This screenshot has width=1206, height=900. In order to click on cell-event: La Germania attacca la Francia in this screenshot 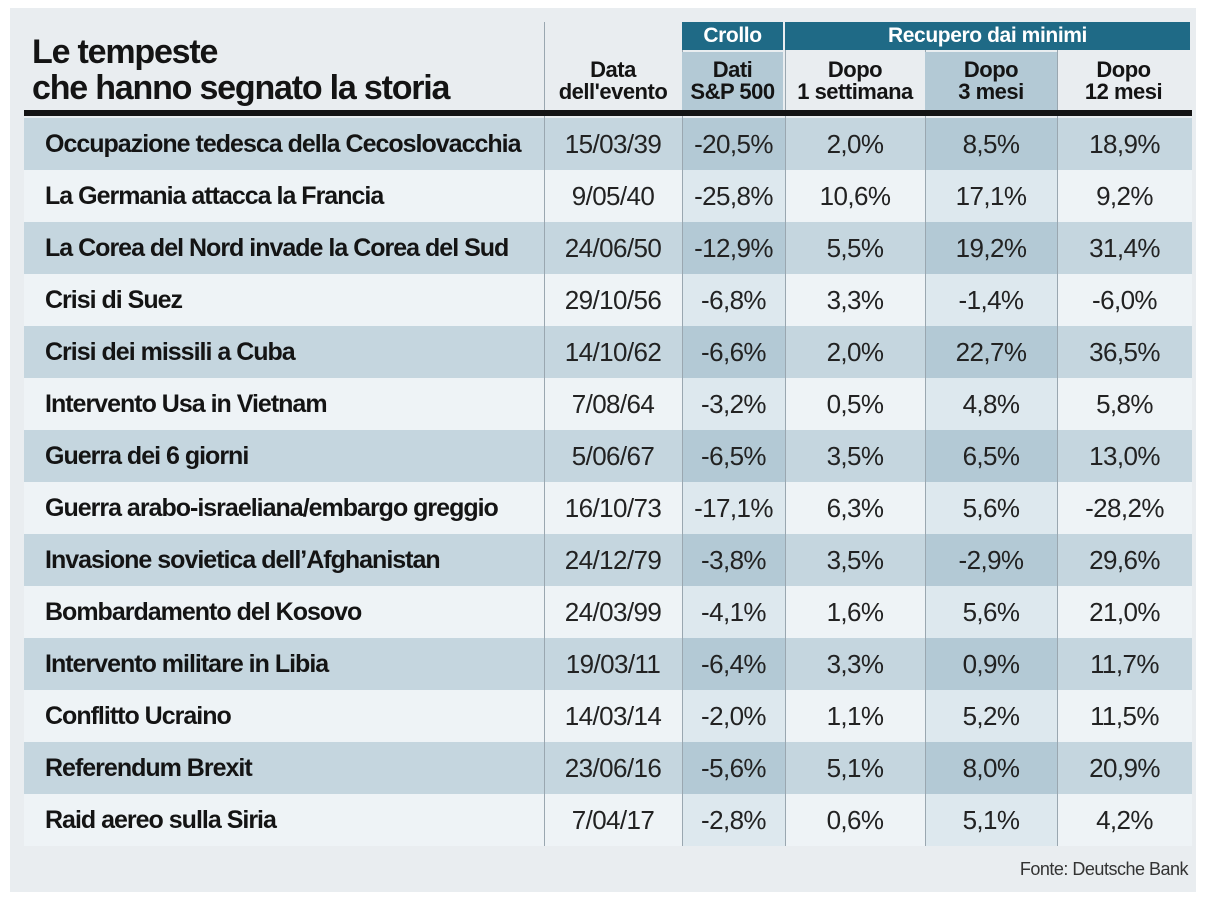, I will do `click(284, 196)`.